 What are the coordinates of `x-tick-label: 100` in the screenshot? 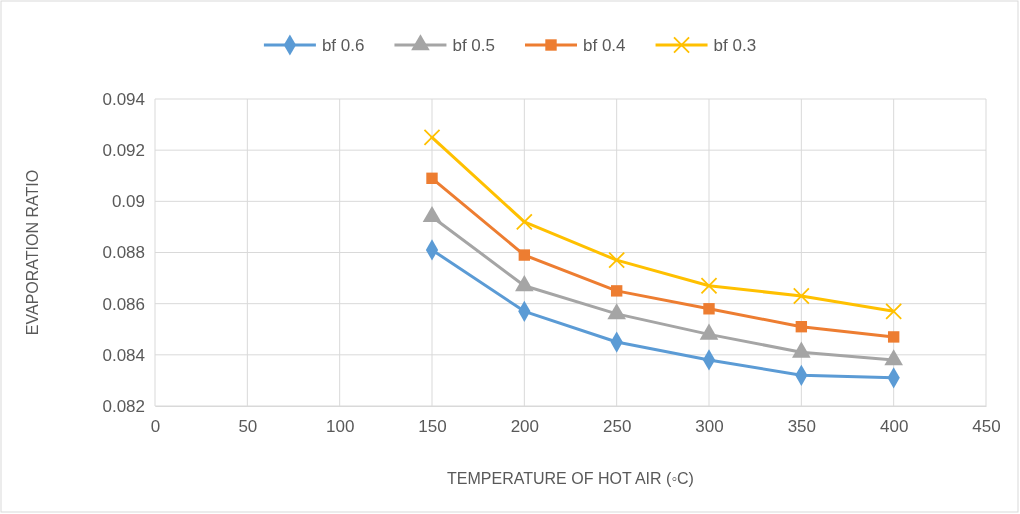 It's located at (340, 427).